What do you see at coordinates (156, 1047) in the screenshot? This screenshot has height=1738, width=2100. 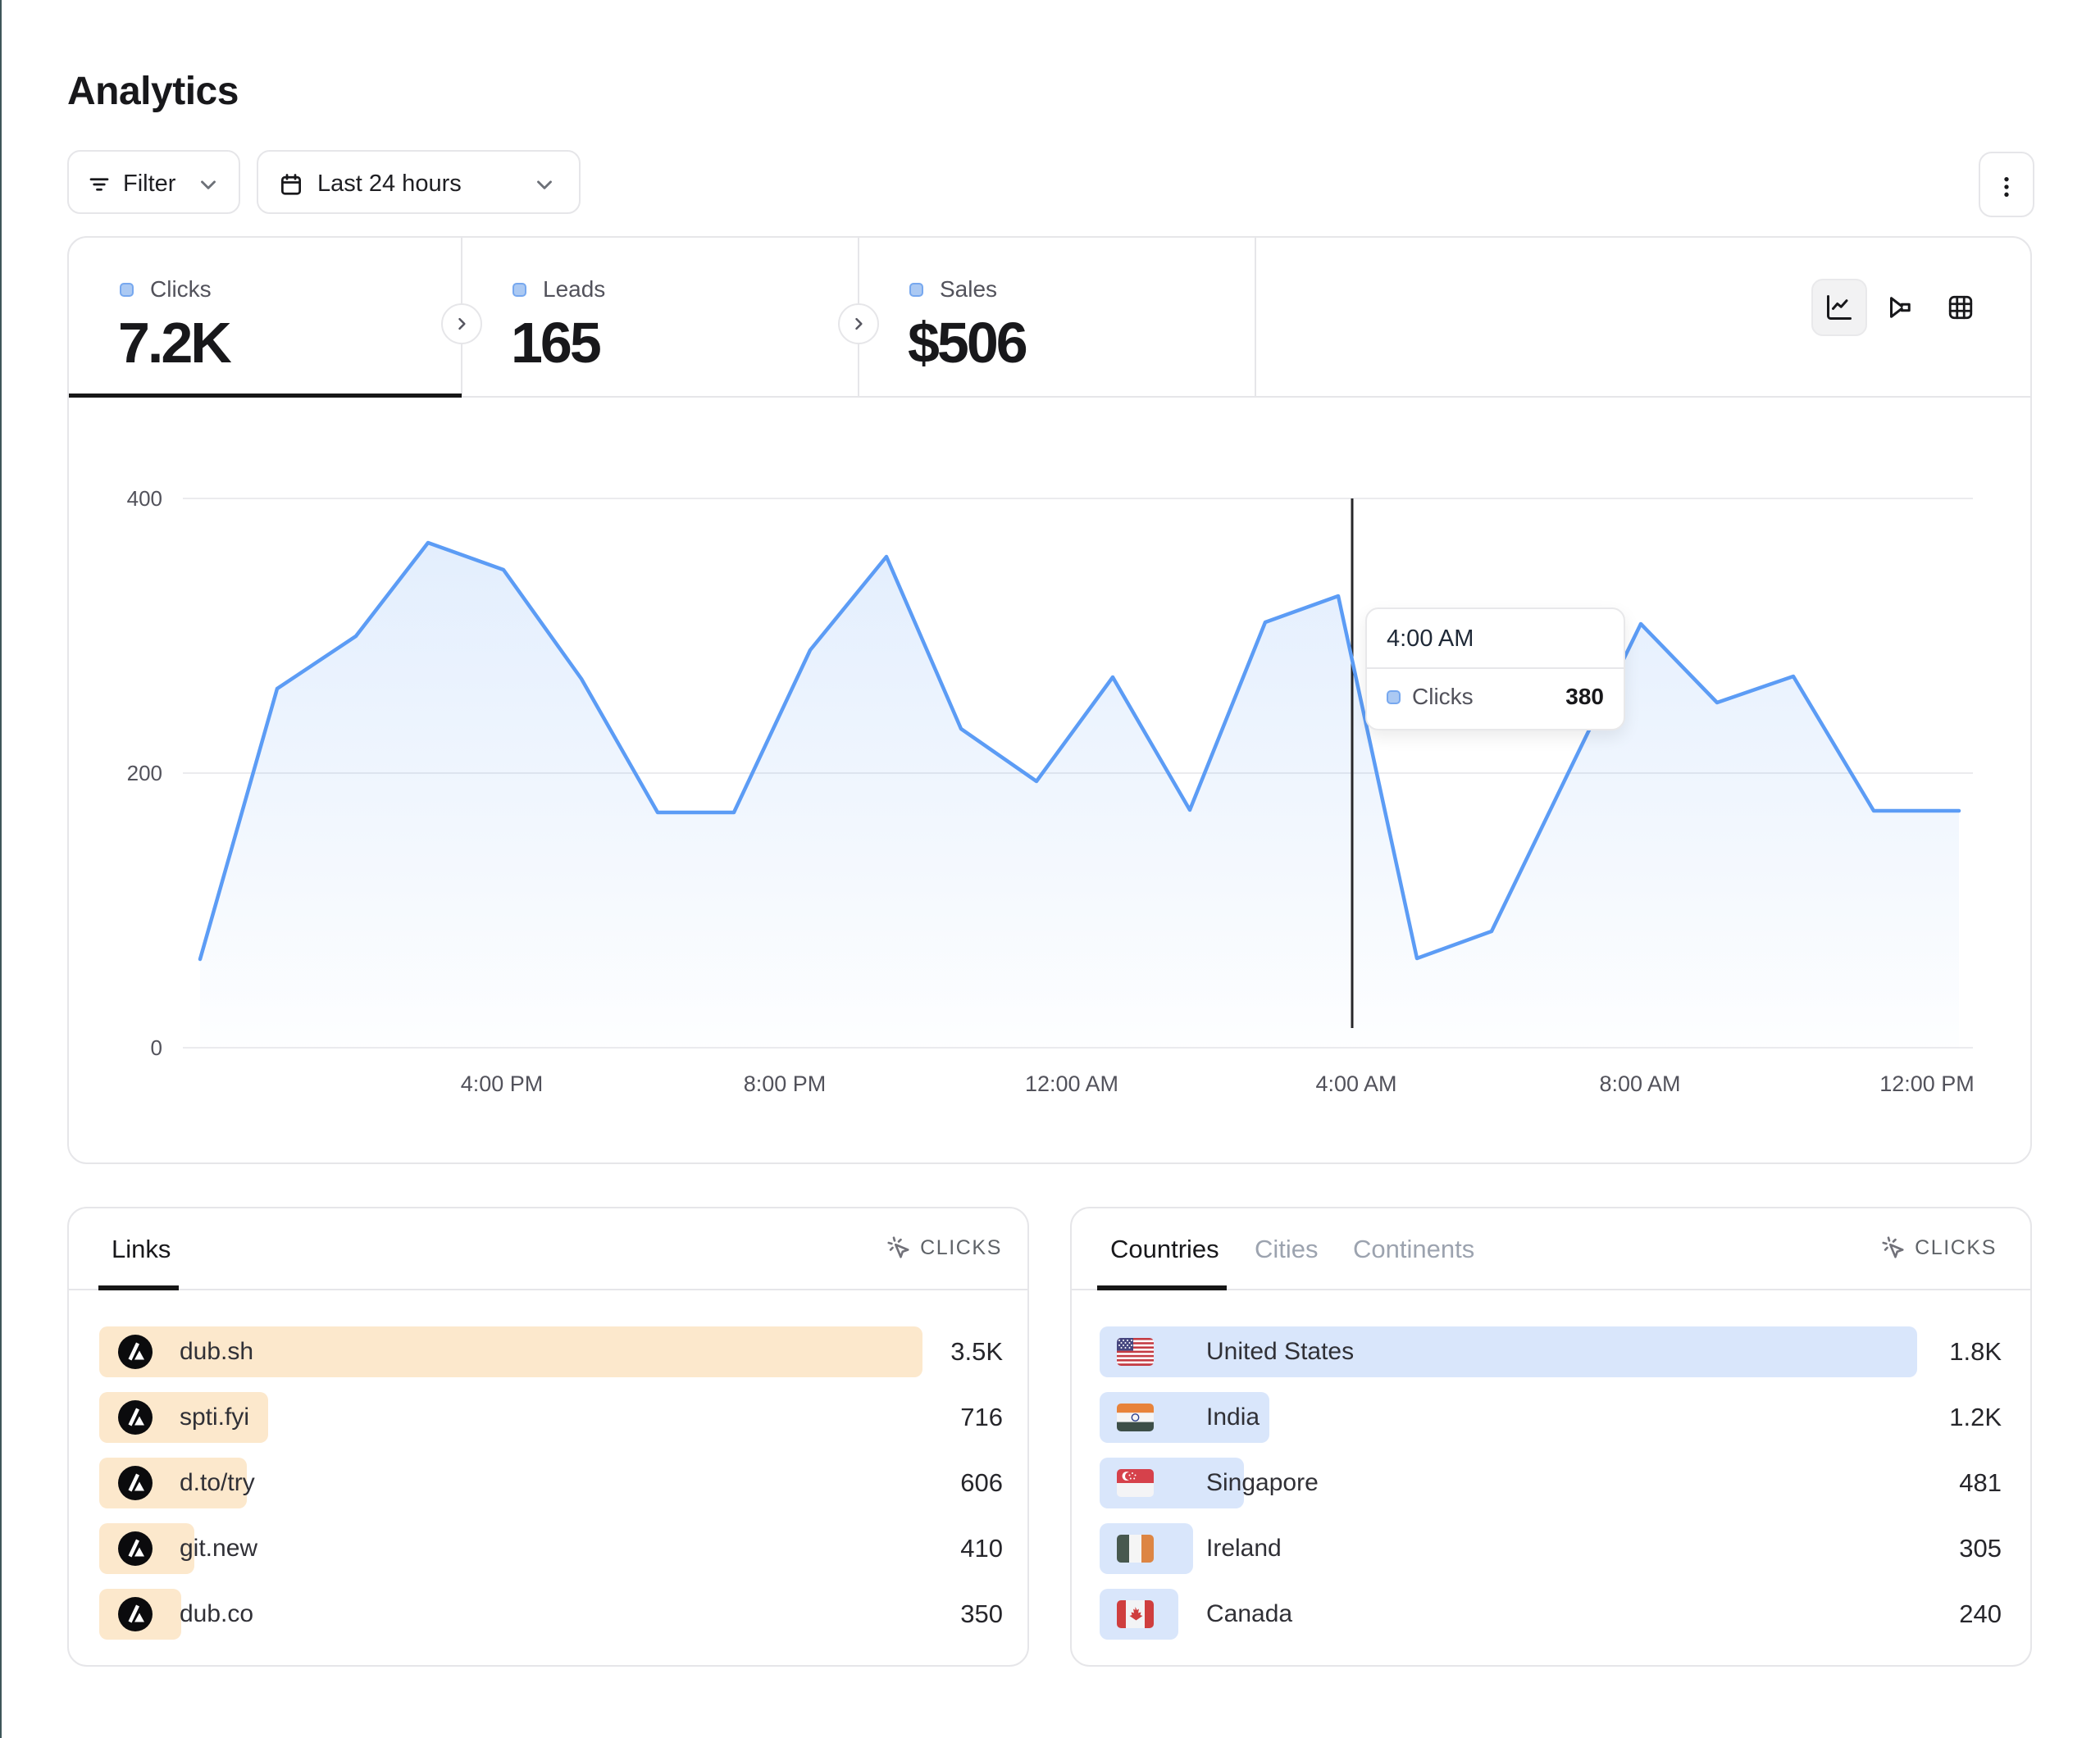 I see `svg-text: 0` at bounding box center [156, 1047].